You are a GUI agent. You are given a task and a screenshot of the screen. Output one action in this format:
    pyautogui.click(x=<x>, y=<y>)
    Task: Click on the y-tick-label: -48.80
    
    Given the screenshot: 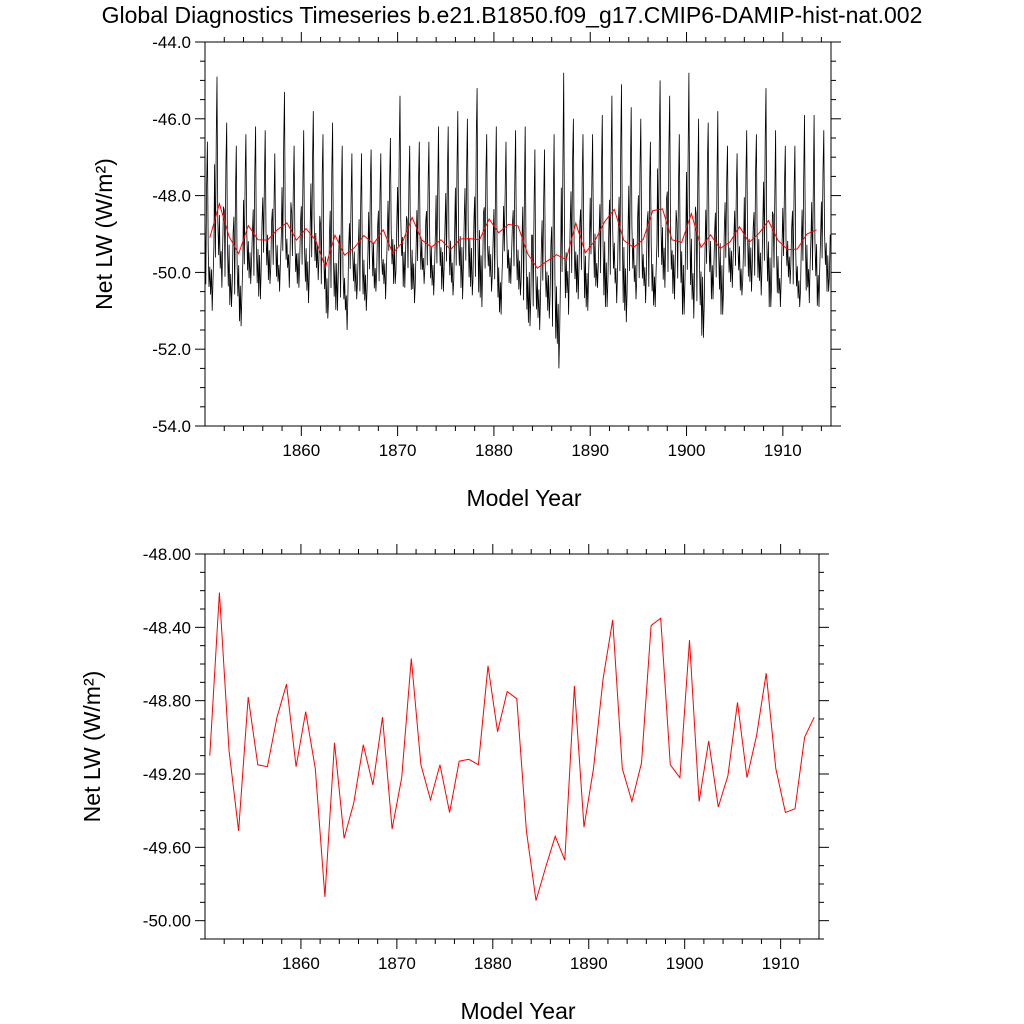 What is the action you would take?
    pyautogui.click(x=167, y=701)
    